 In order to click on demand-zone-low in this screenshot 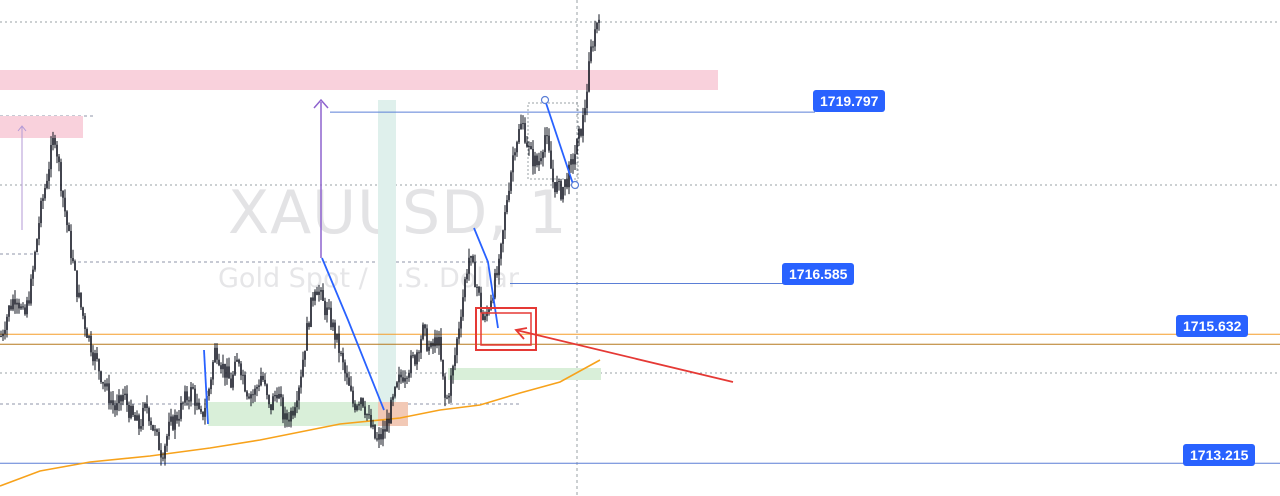, I will do `click(308, 414)`.